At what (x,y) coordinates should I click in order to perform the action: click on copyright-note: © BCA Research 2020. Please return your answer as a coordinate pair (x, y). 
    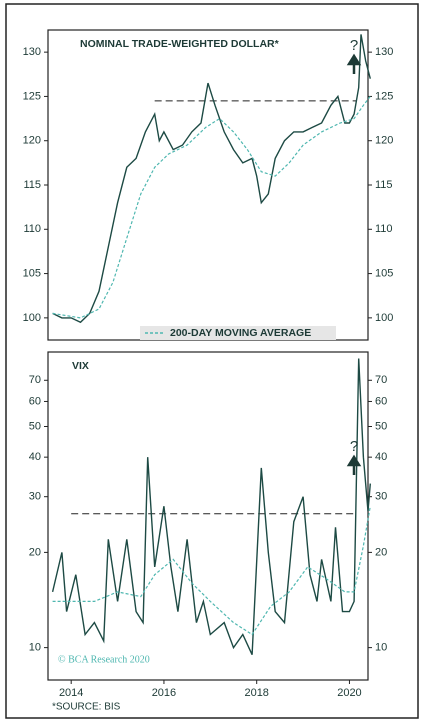
    Looking at the image, I should click on (104, 659).